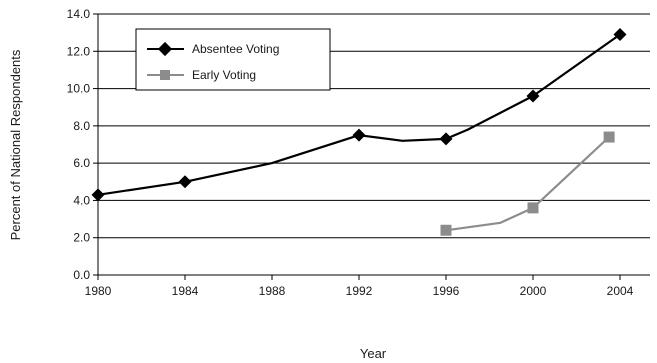 The image size is (657, 363). Describe the element at coordinates (81, 126) in the screenshot. I see `y-tick-label: 8.0` at that location.